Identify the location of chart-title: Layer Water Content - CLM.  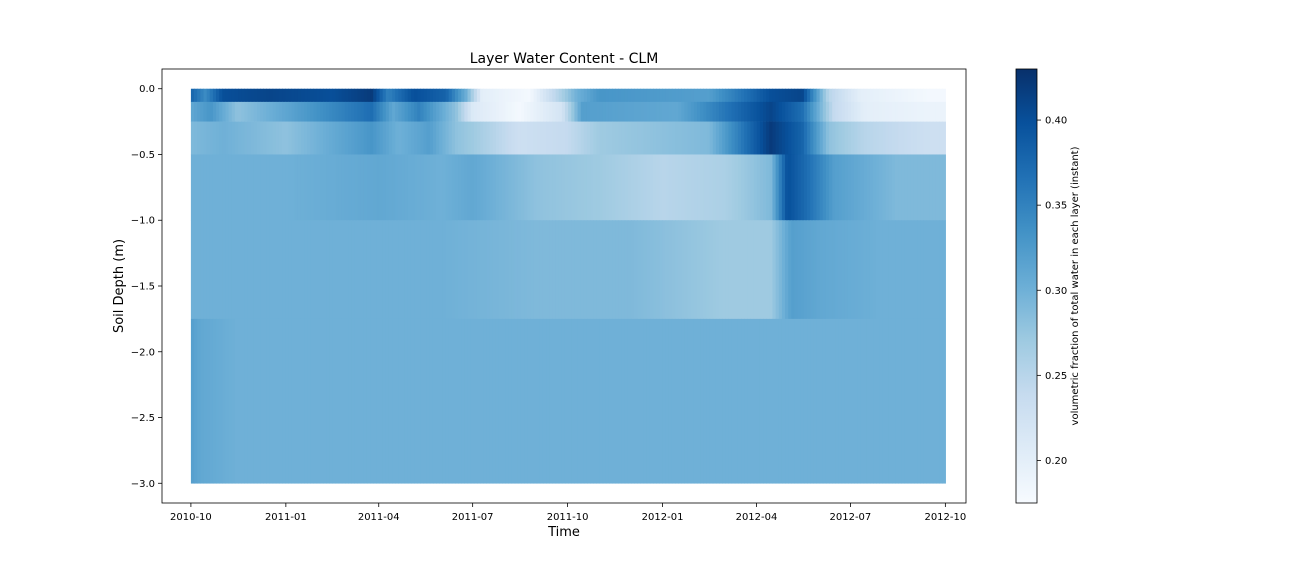
(564, 59).